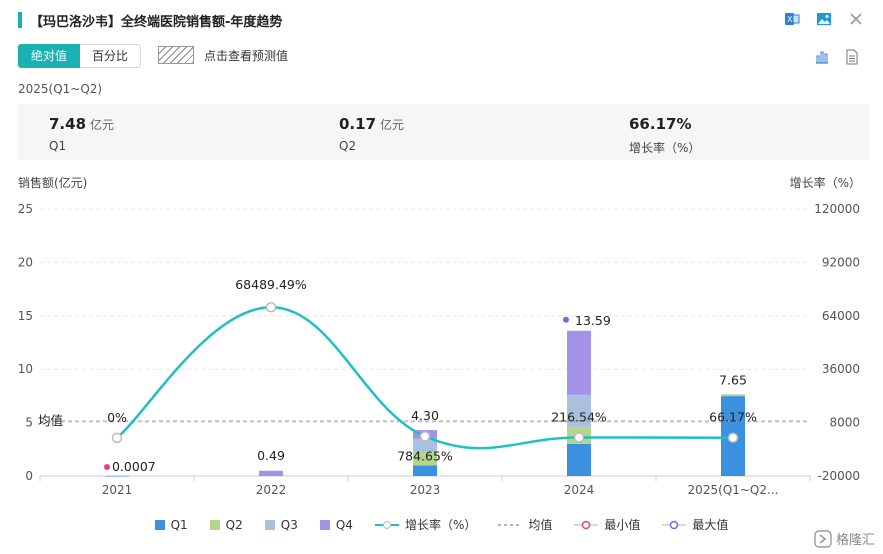 The image size is (883, 554). Describe the element at coordinates (159, 524) in the screenshot. I see `legend-q1-swatch` at that location.